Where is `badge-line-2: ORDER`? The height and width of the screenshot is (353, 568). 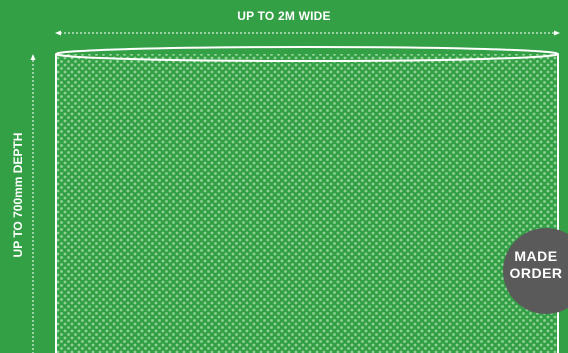 badge-line-2: ORDER is located at coordinates (536, 273).